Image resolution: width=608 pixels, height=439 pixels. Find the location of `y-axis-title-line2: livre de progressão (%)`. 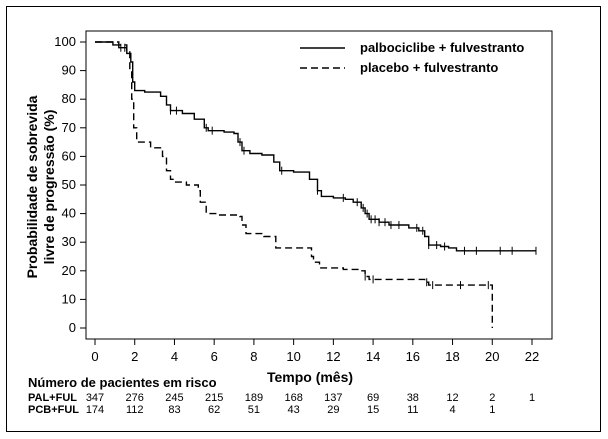

y-axis-title-line2: livre de progressão (%) is located at coordinates (49, 187).